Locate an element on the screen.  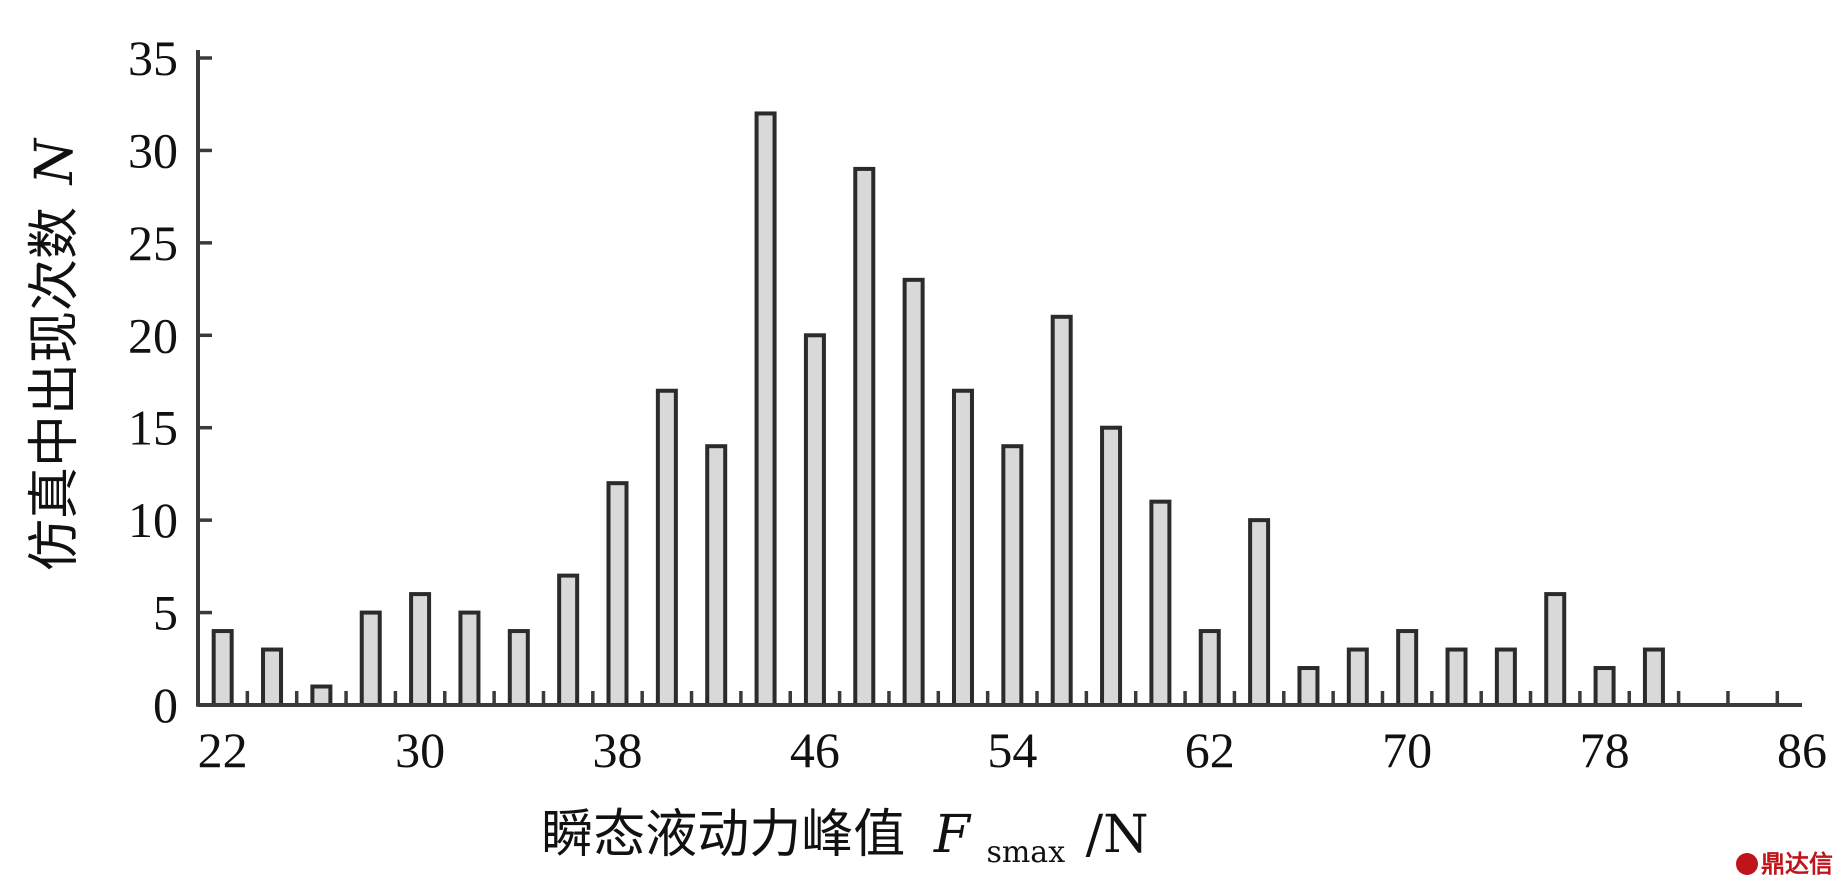
x-axis-title-subscript: smax is located at coordinates (1025, 852).